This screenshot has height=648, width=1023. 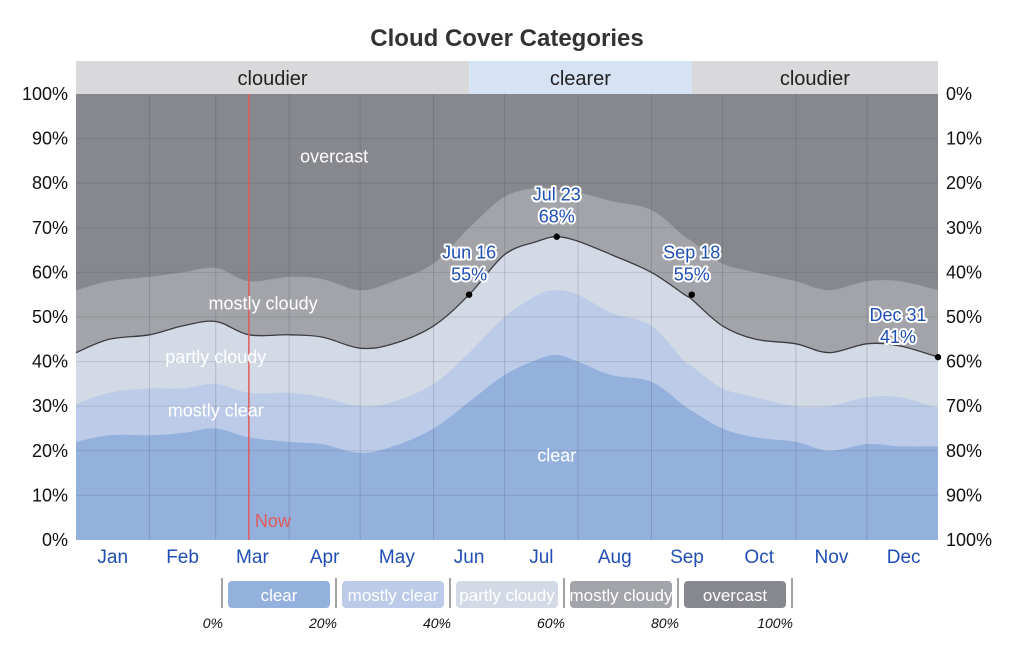 What do you see at coordinates (615, 557) in the screenshot?
I see `x-tick-aug: Aug` at bounding box center [615, 557].